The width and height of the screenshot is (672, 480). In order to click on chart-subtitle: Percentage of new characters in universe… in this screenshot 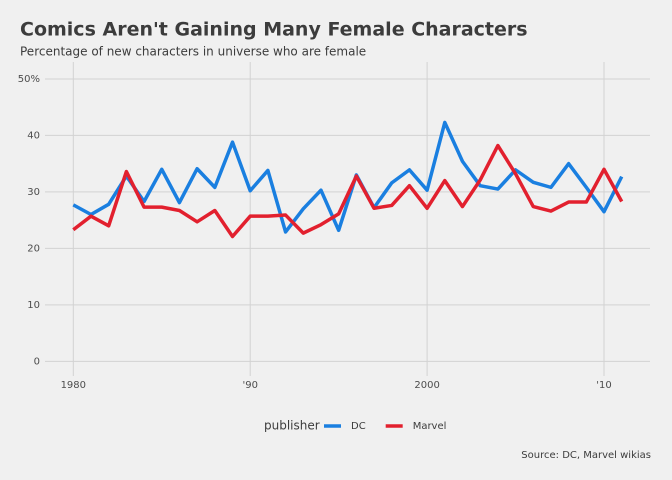, I will do `click(193, 52)`.